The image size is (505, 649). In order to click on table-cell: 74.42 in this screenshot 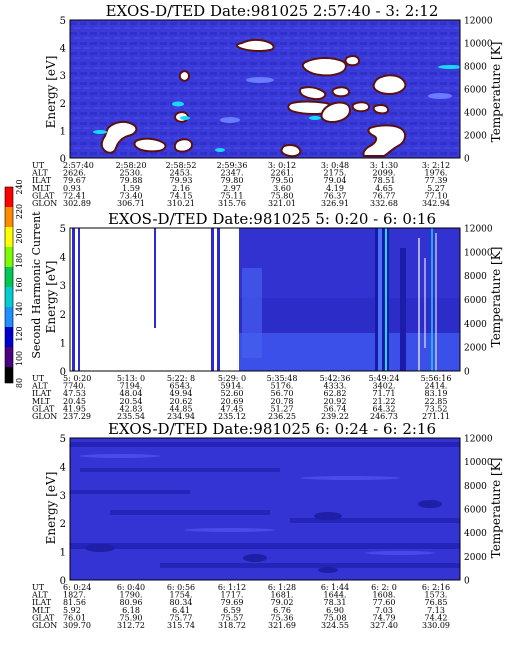, I will do `click(436, 617)`.